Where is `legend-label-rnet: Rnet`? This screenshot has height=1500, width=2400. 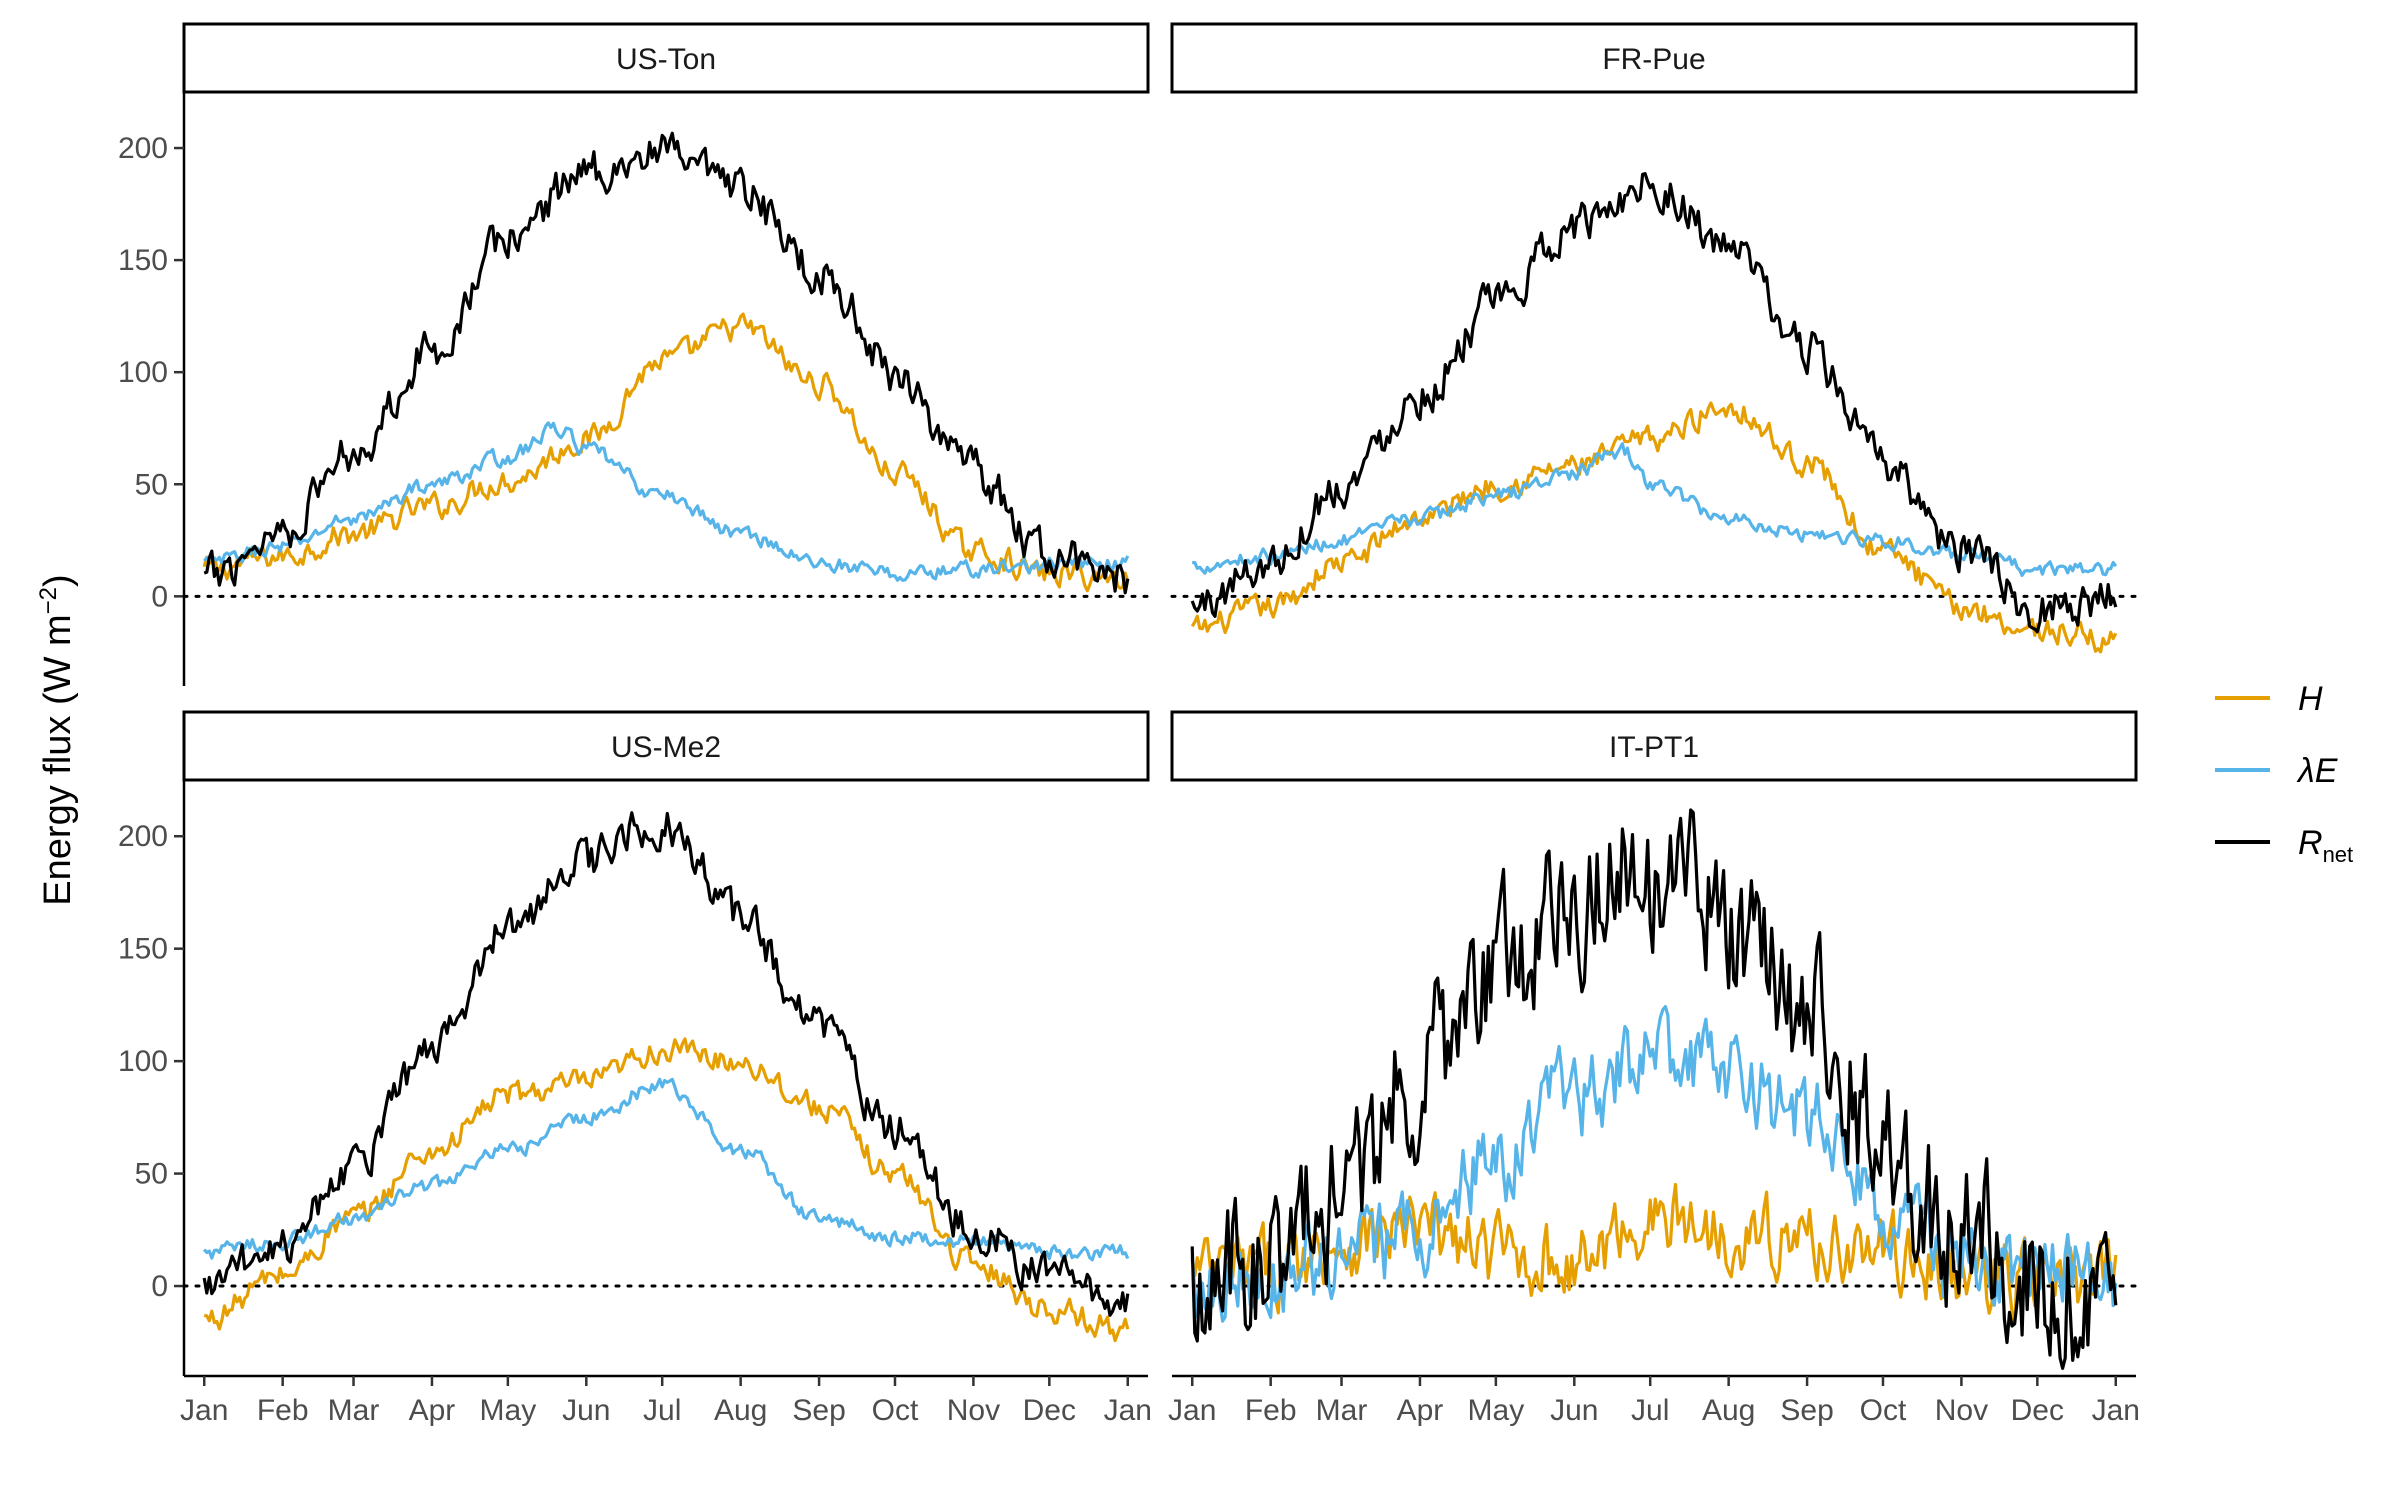 legend-label-rnet: Rnet is located at coordinates (2325, 845).